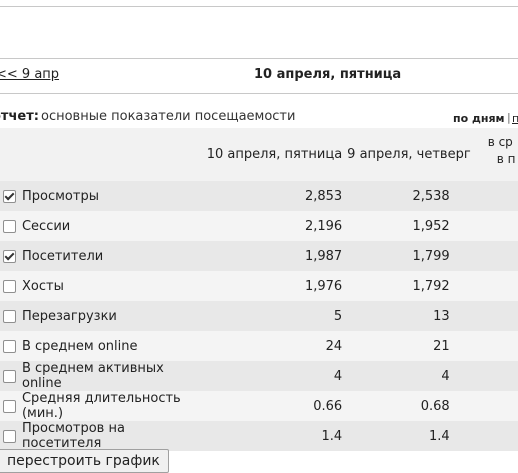 The height and width of the screenshot is (473, 518). What do you see at coordinates (515, 118) in the screenshot?
I see `period-next-link: п` at bounding box center [515, 118].